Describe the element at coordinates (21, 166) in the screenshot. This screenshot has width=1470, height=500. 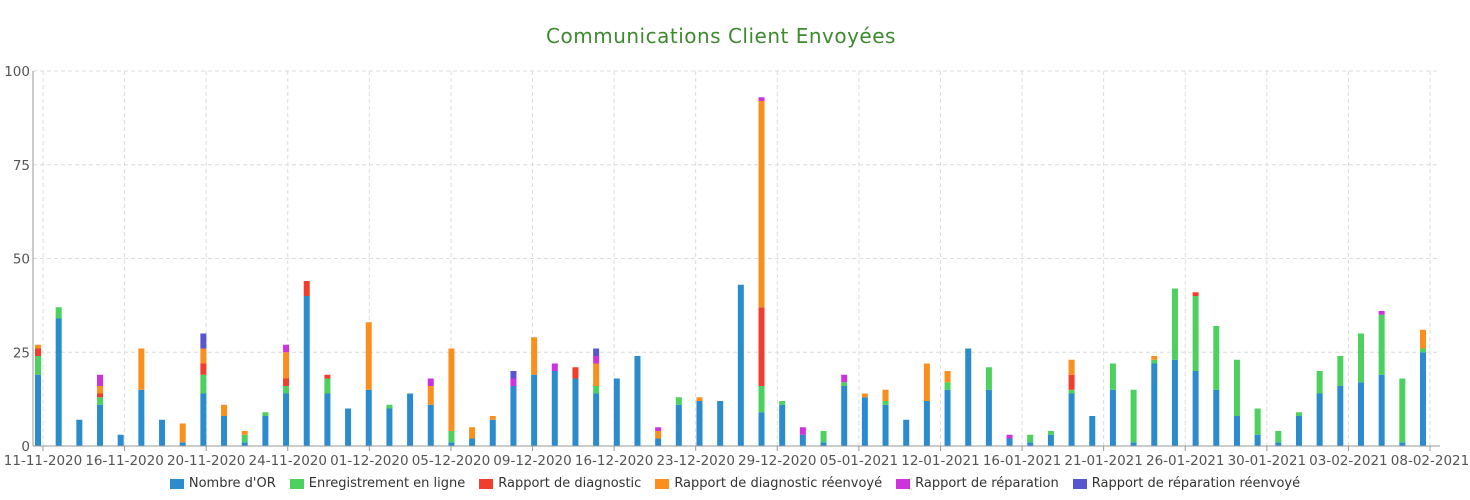
I see `y-tick-label: 75` at that location.